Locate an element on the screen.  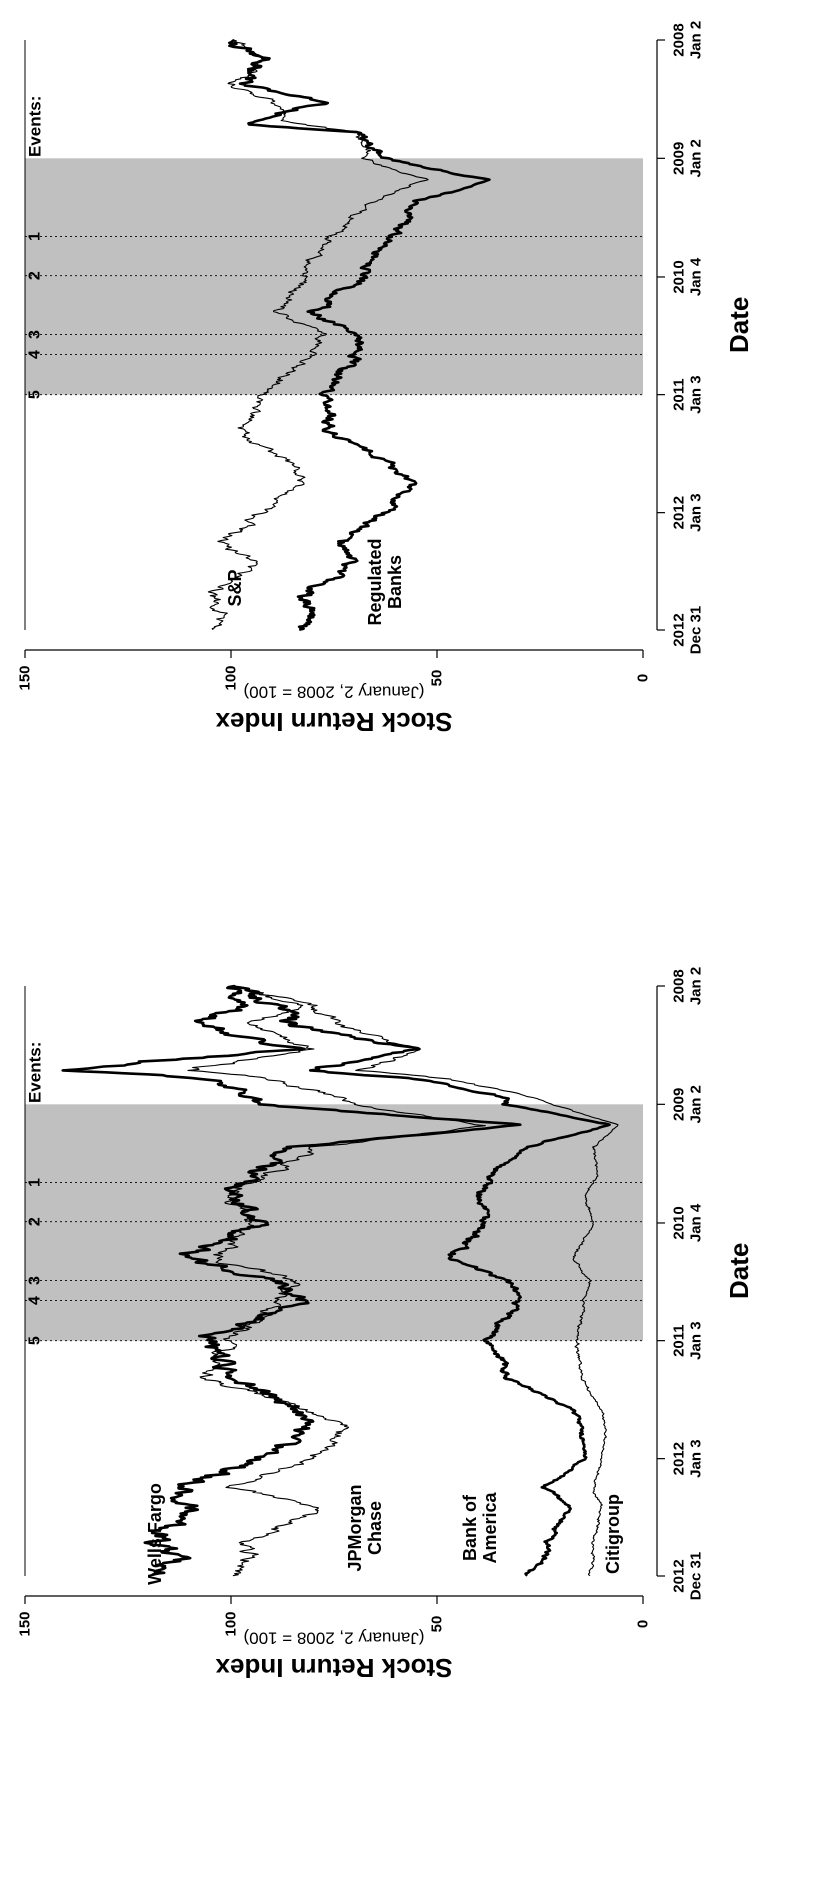
series-label-line: Wells Fargo is located at coordinates (155, 1534).